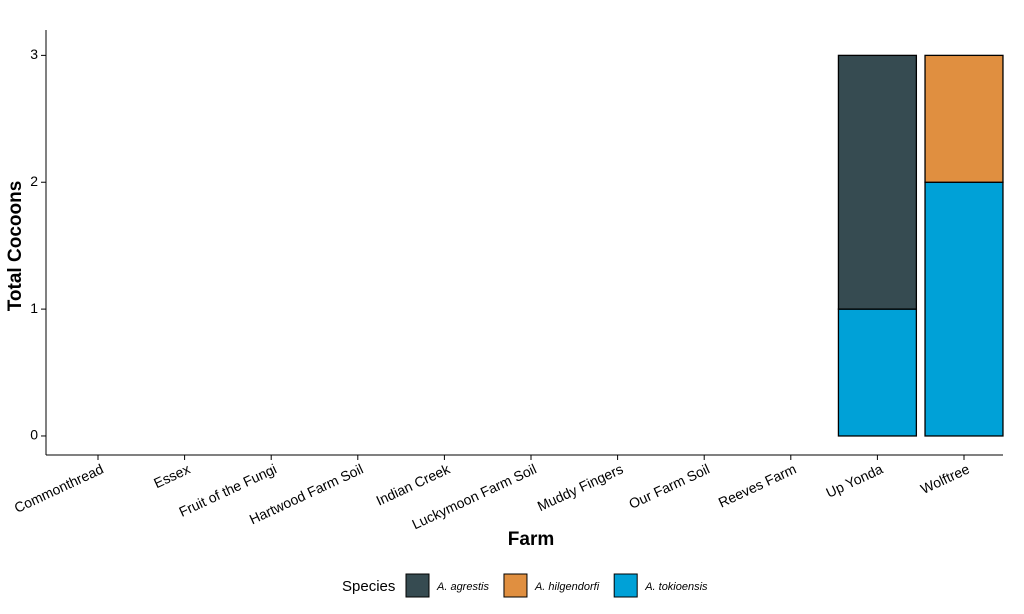 The height and width of the screenshot is (614, 1024). What do you see at coordinates (531, 539) in the screenshot?
I see `x-axis-title: Farm` at bounding box center [531, 539].